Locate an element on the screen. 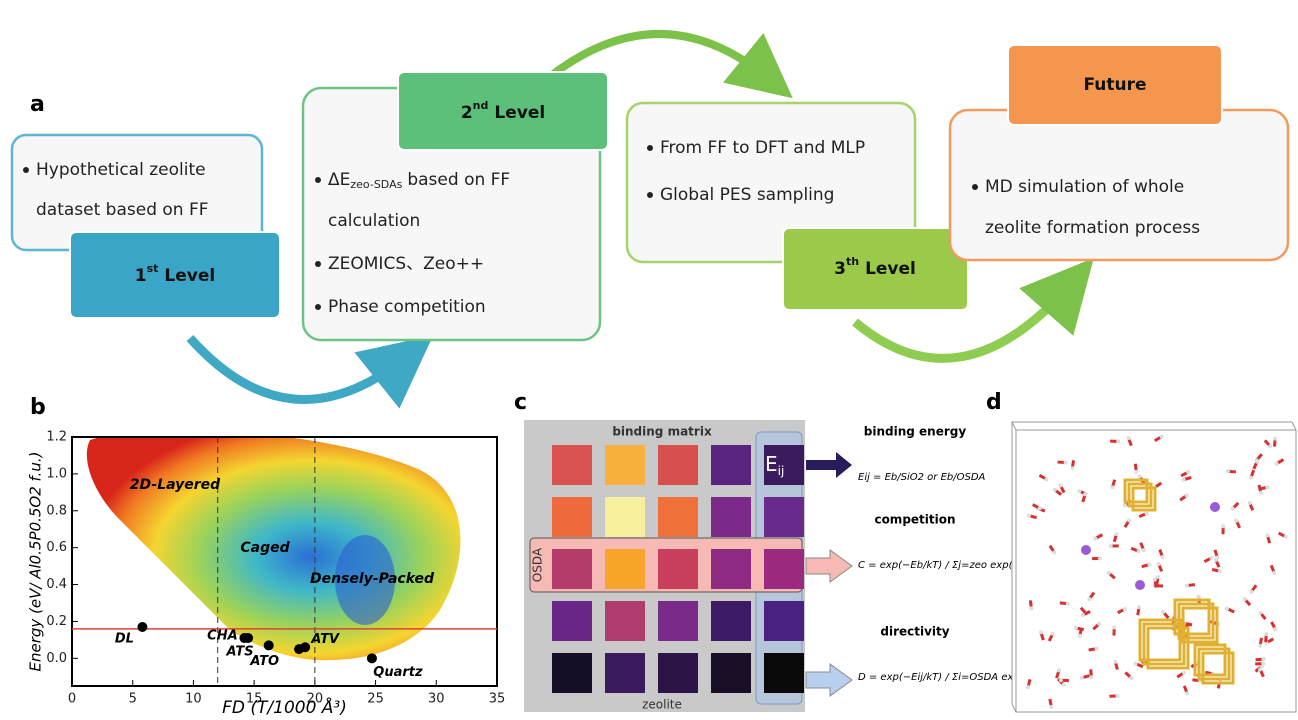 This screenshot has height=720, width=1298. bullet-text: zeolite formation process is located at coordinates (1092, 228).